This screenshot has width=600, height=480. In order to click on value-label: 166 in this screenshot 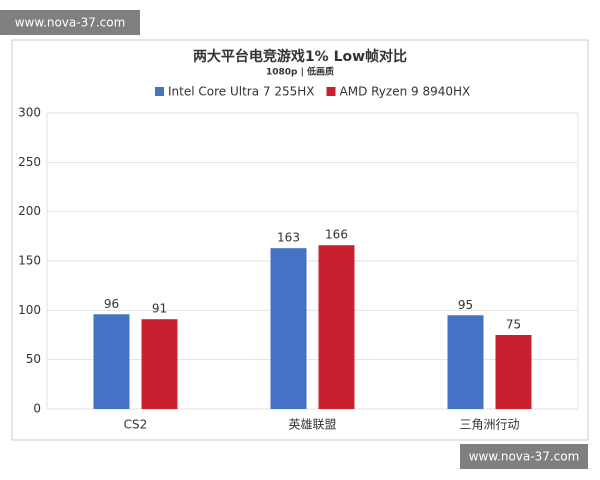, I will do `click(336, 235)`.